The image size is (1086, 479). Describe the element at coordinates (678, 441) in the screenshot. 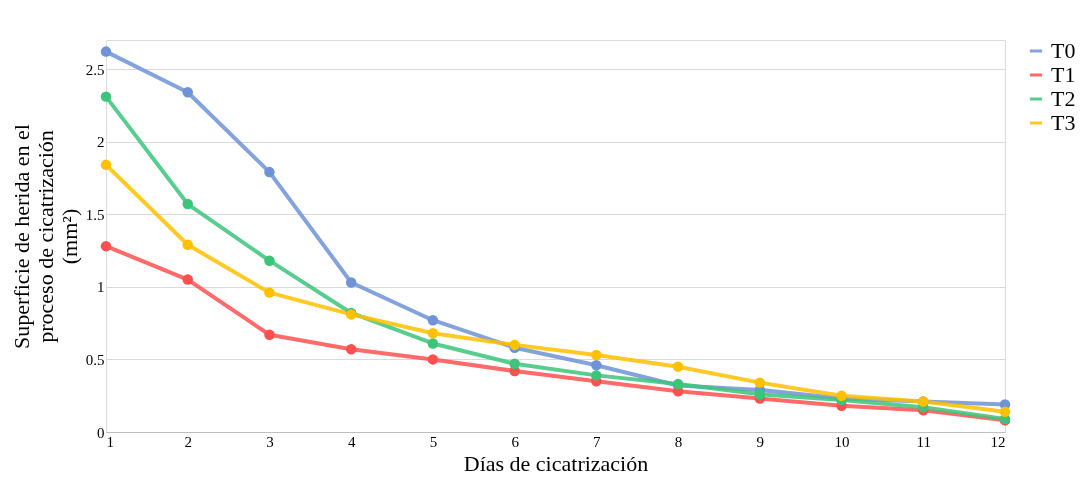

I see `x-tick-label: 8` at that location.